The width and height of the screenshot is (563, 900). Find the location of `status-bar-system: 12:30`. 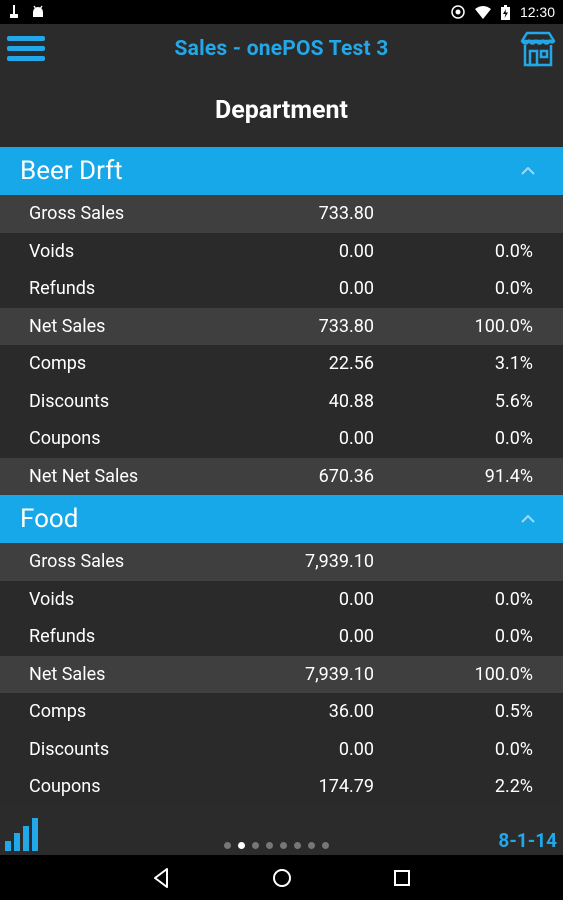

status-bar-system: 12:30 is located at coordinates (503, 12).